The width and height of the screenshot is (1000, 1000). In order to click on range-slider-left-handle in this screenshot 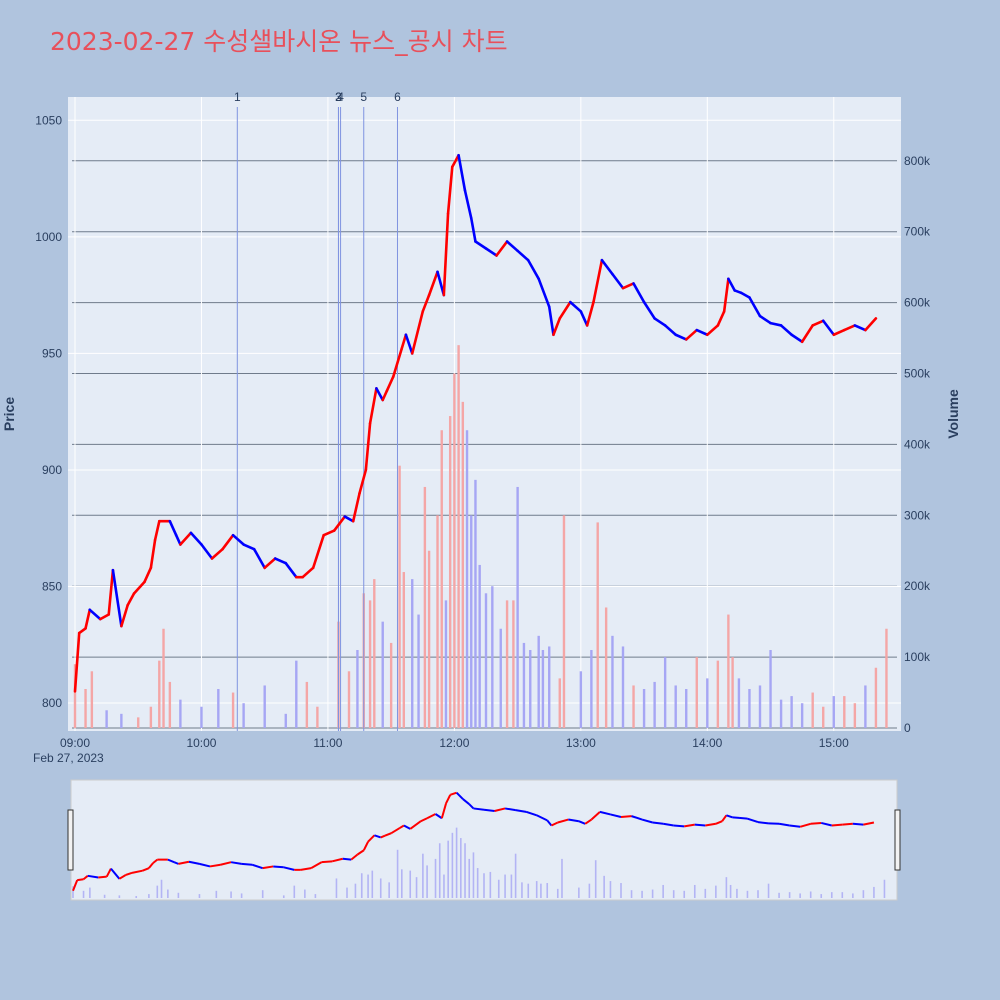, I will do `click(70, 840)`.